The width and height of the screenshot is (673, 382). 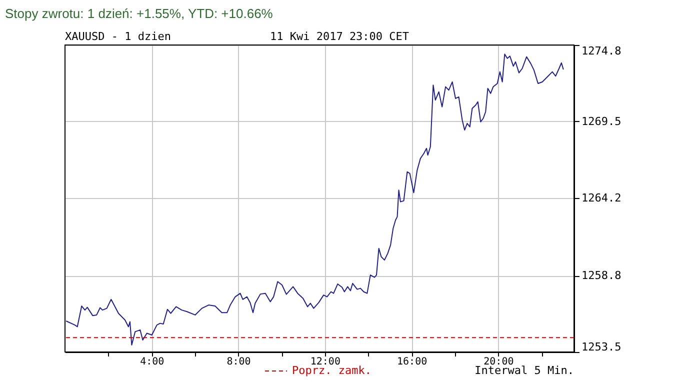 What do you see at coordinates (238, 362) in the screenshot?
I see `x-tick-label: 8:00` at bounding box center [238, 362].